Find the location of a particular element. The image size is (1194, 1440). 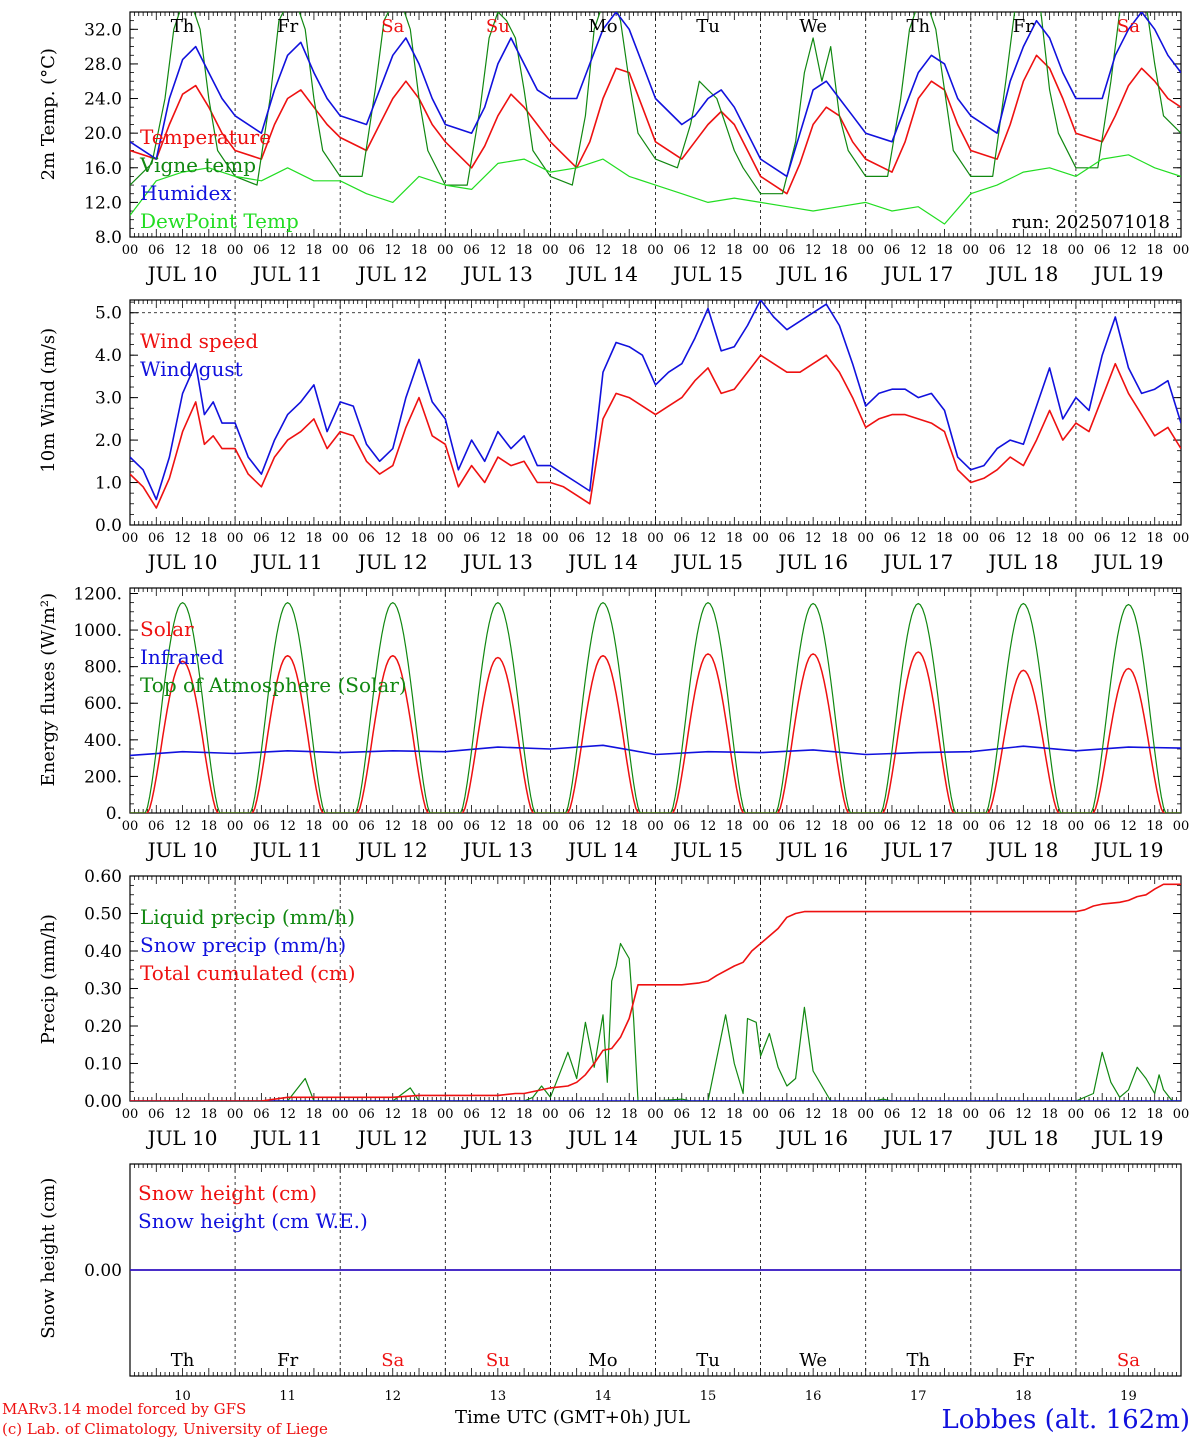

legend-entry: Solar is located at coordinates (167, 629).